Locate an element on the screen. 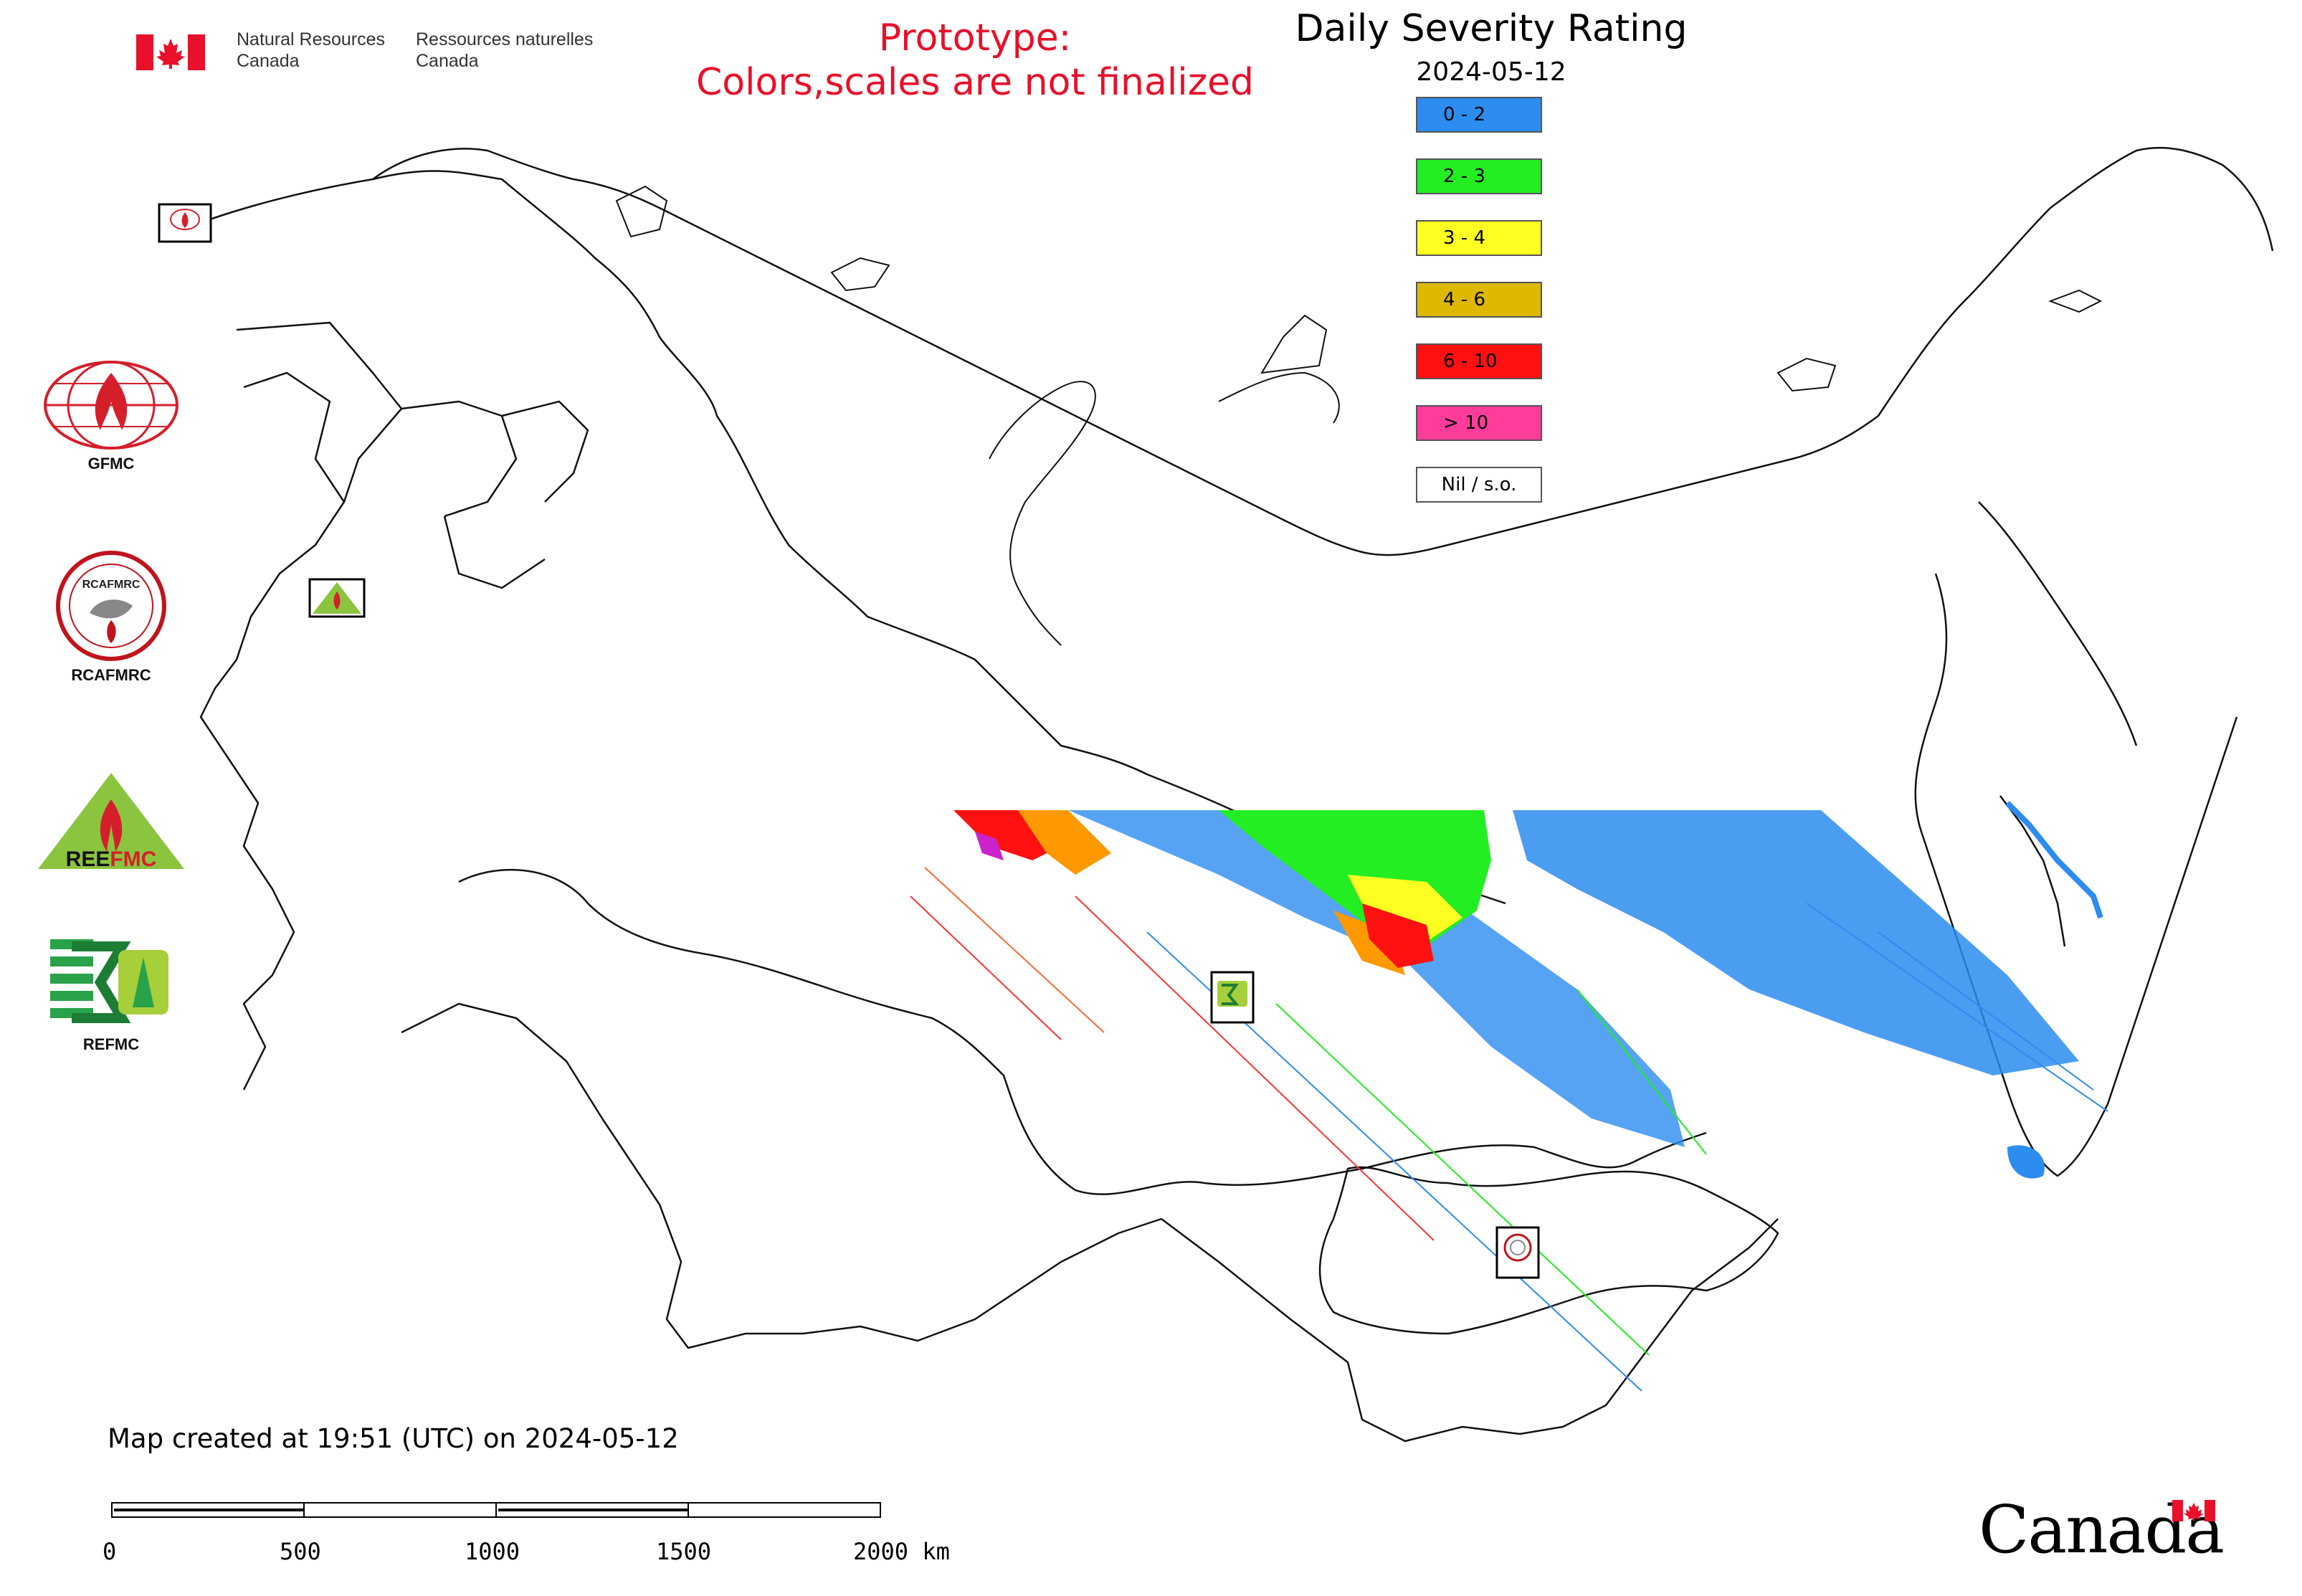  prototype-line-1: Prototype: is located at coordinates (975, 38).